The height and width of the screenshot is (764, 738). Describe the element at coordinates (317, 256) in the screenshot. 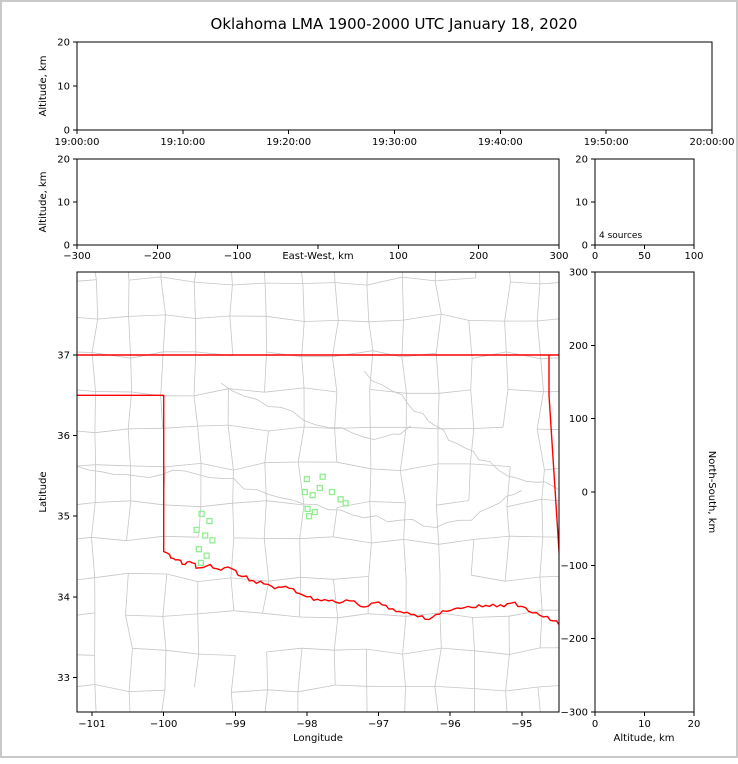

I see `ew-panel-xlabel: East-West, km` at that location.